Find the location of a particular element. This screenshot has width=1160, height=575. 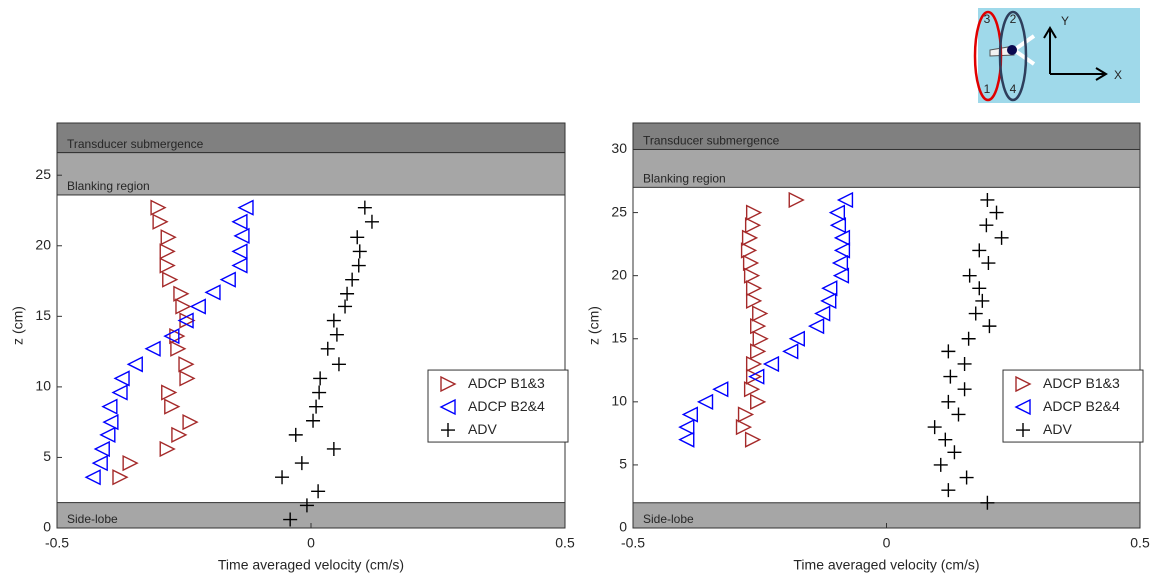

region-label: Blanking region is located at coordinates (108, 186).